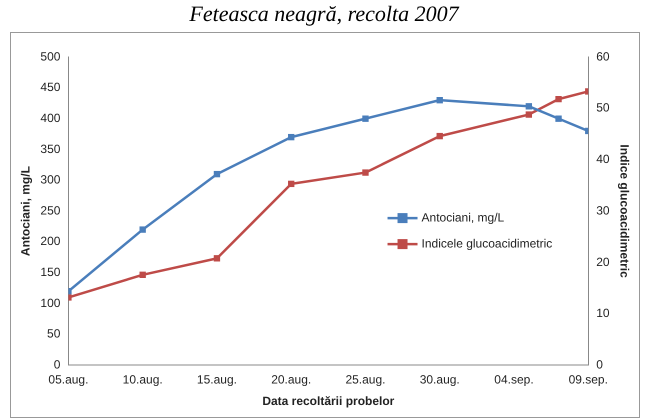  What do you see at coordinates (50, 303) in the screenshot?
I see `y-tick-label: 100` at bounding box center [50, 303].